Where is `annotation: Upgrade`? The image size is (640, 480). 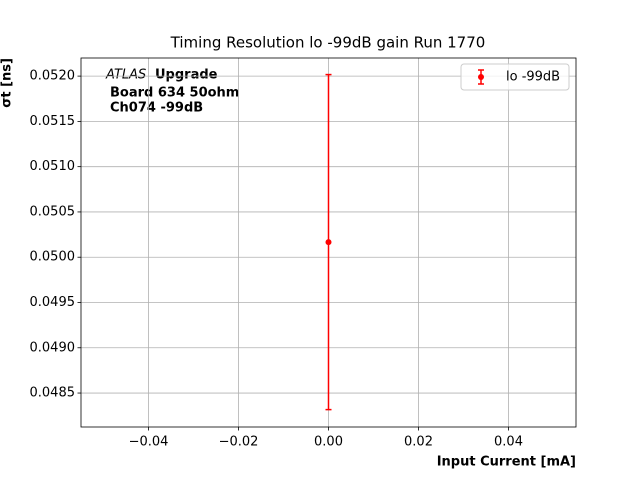 annotation: Upgrade is located at coordinates (186, 75).